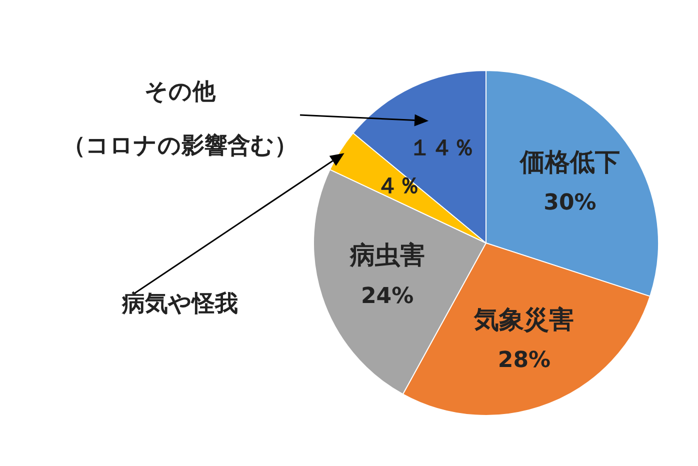  Describe the element at coordinates (179, 303) in the screenshot. I see `slice-label: 病気や怪我` at that location.